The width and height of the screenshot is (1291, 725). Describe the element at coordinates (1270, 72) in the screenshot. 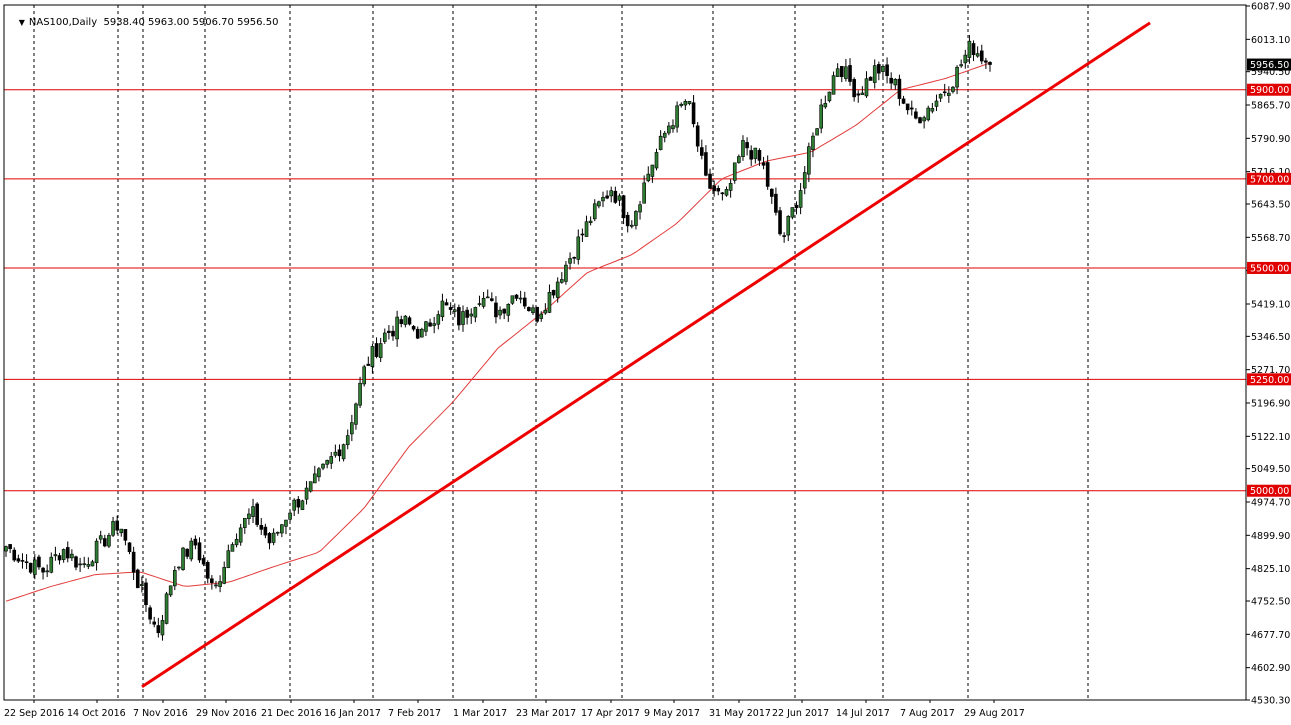

I see `y-tick-label: 5940.50` at that location.